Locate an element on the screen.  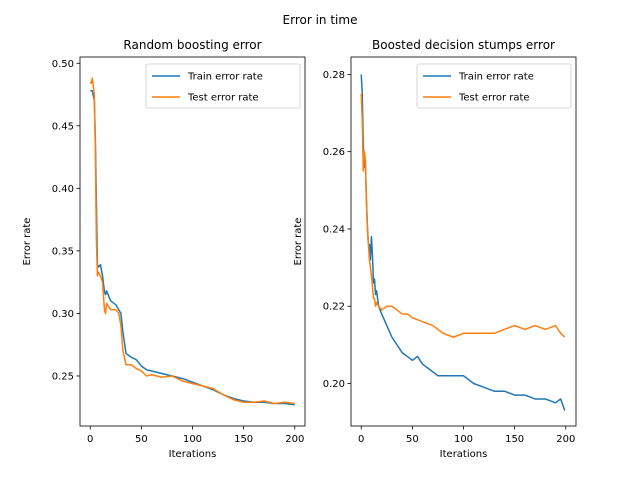
y-tick-label: 0.26 is located at coordinates (334, 152).